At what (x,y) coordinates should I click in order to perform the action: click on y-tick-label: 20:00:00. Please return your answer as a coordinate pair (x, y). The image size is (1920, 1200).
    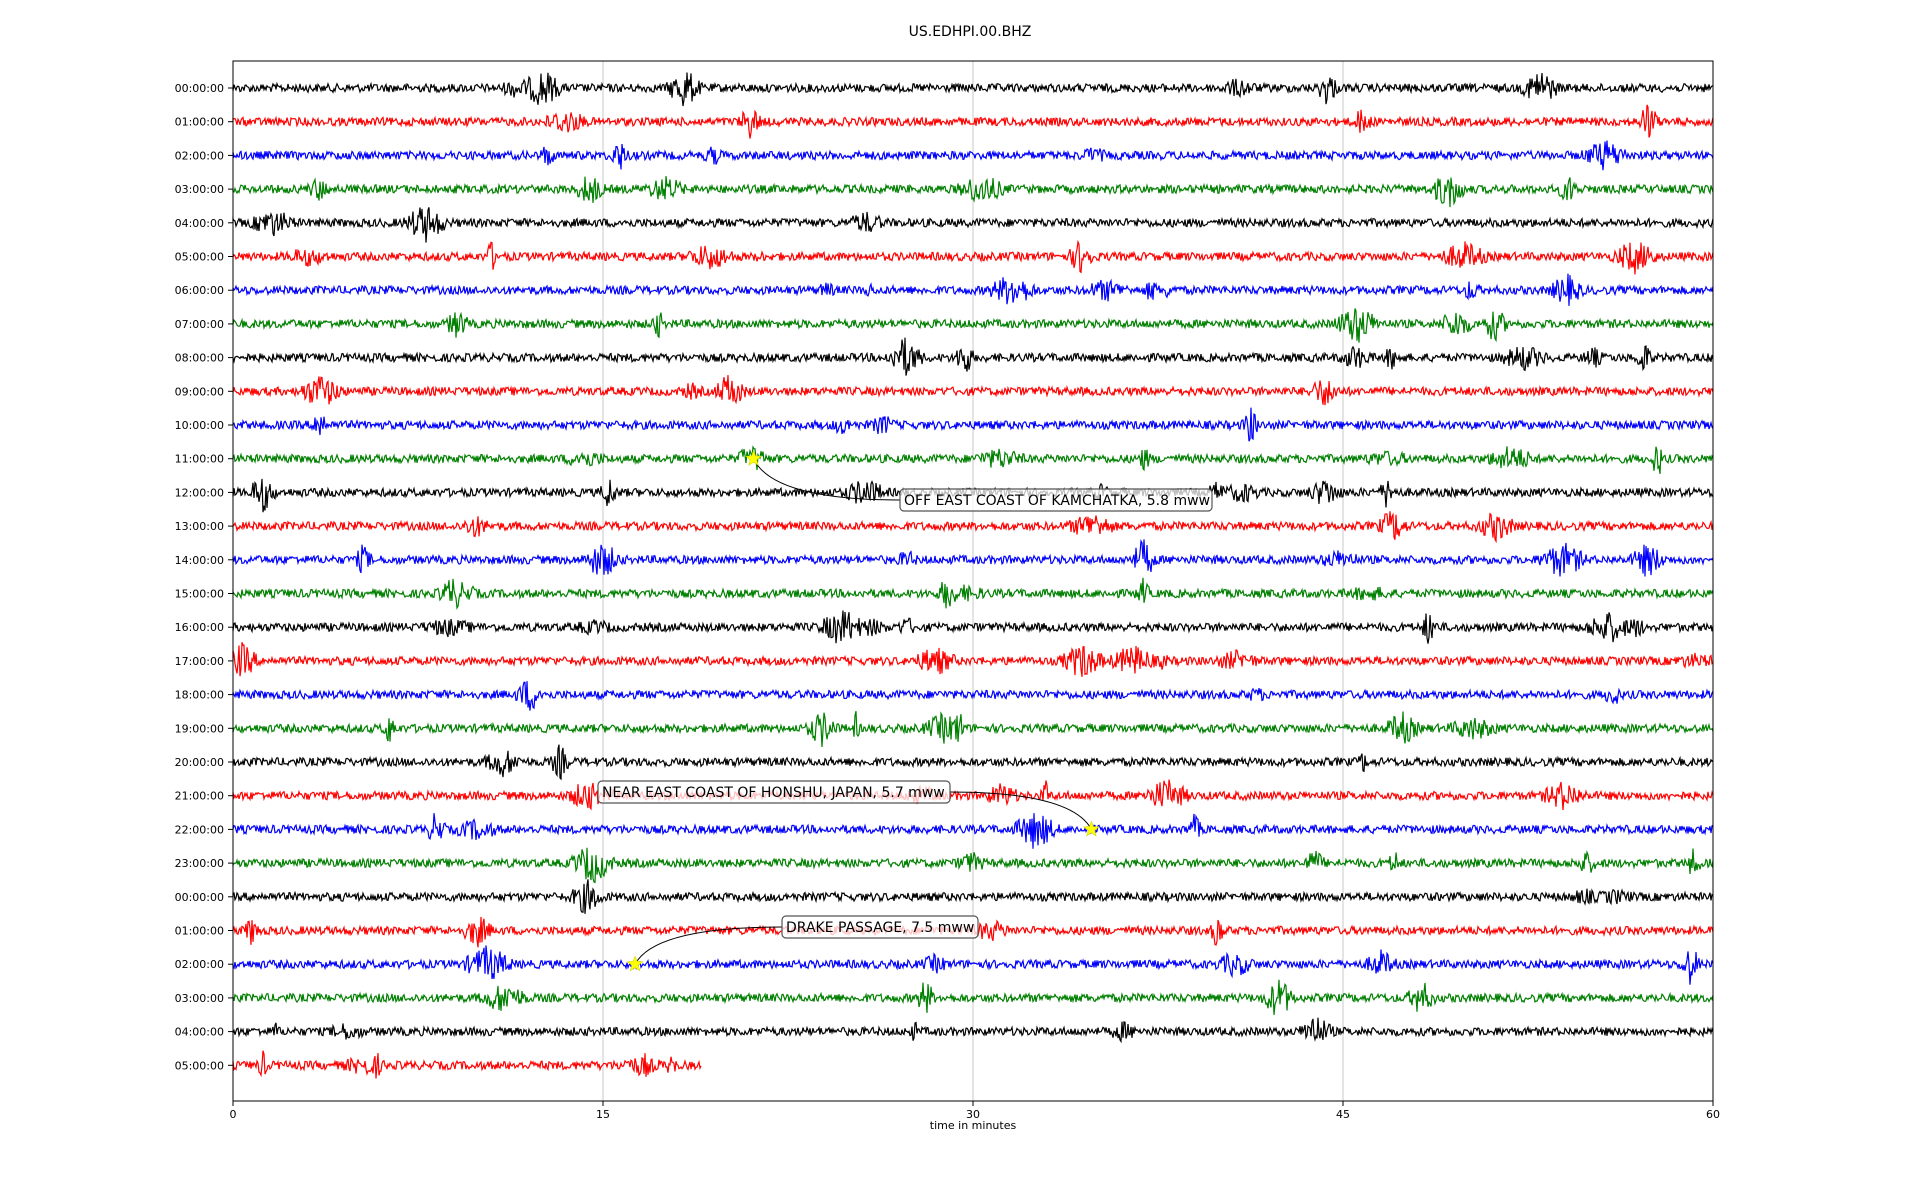
    Looking at the image, I should click on (199, 762).